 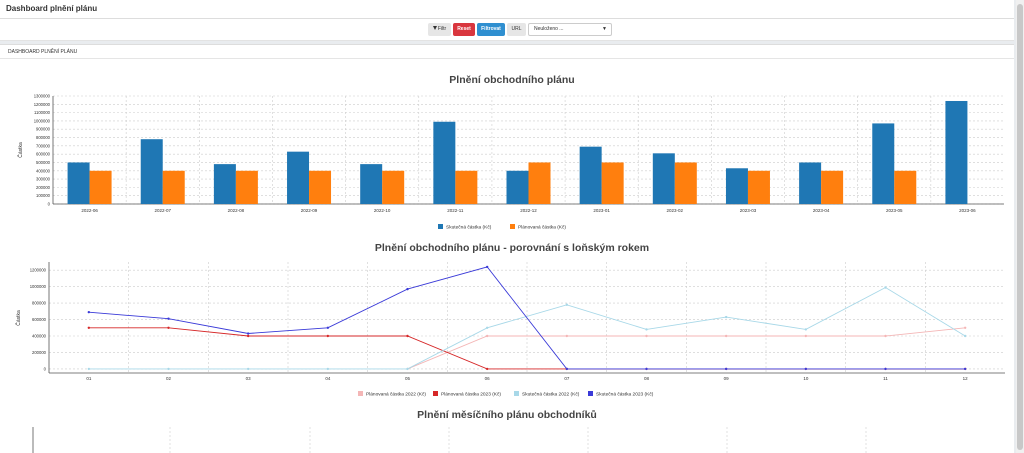 I want to click on chart2-x-tick: 01, so click(x=89, y=378).